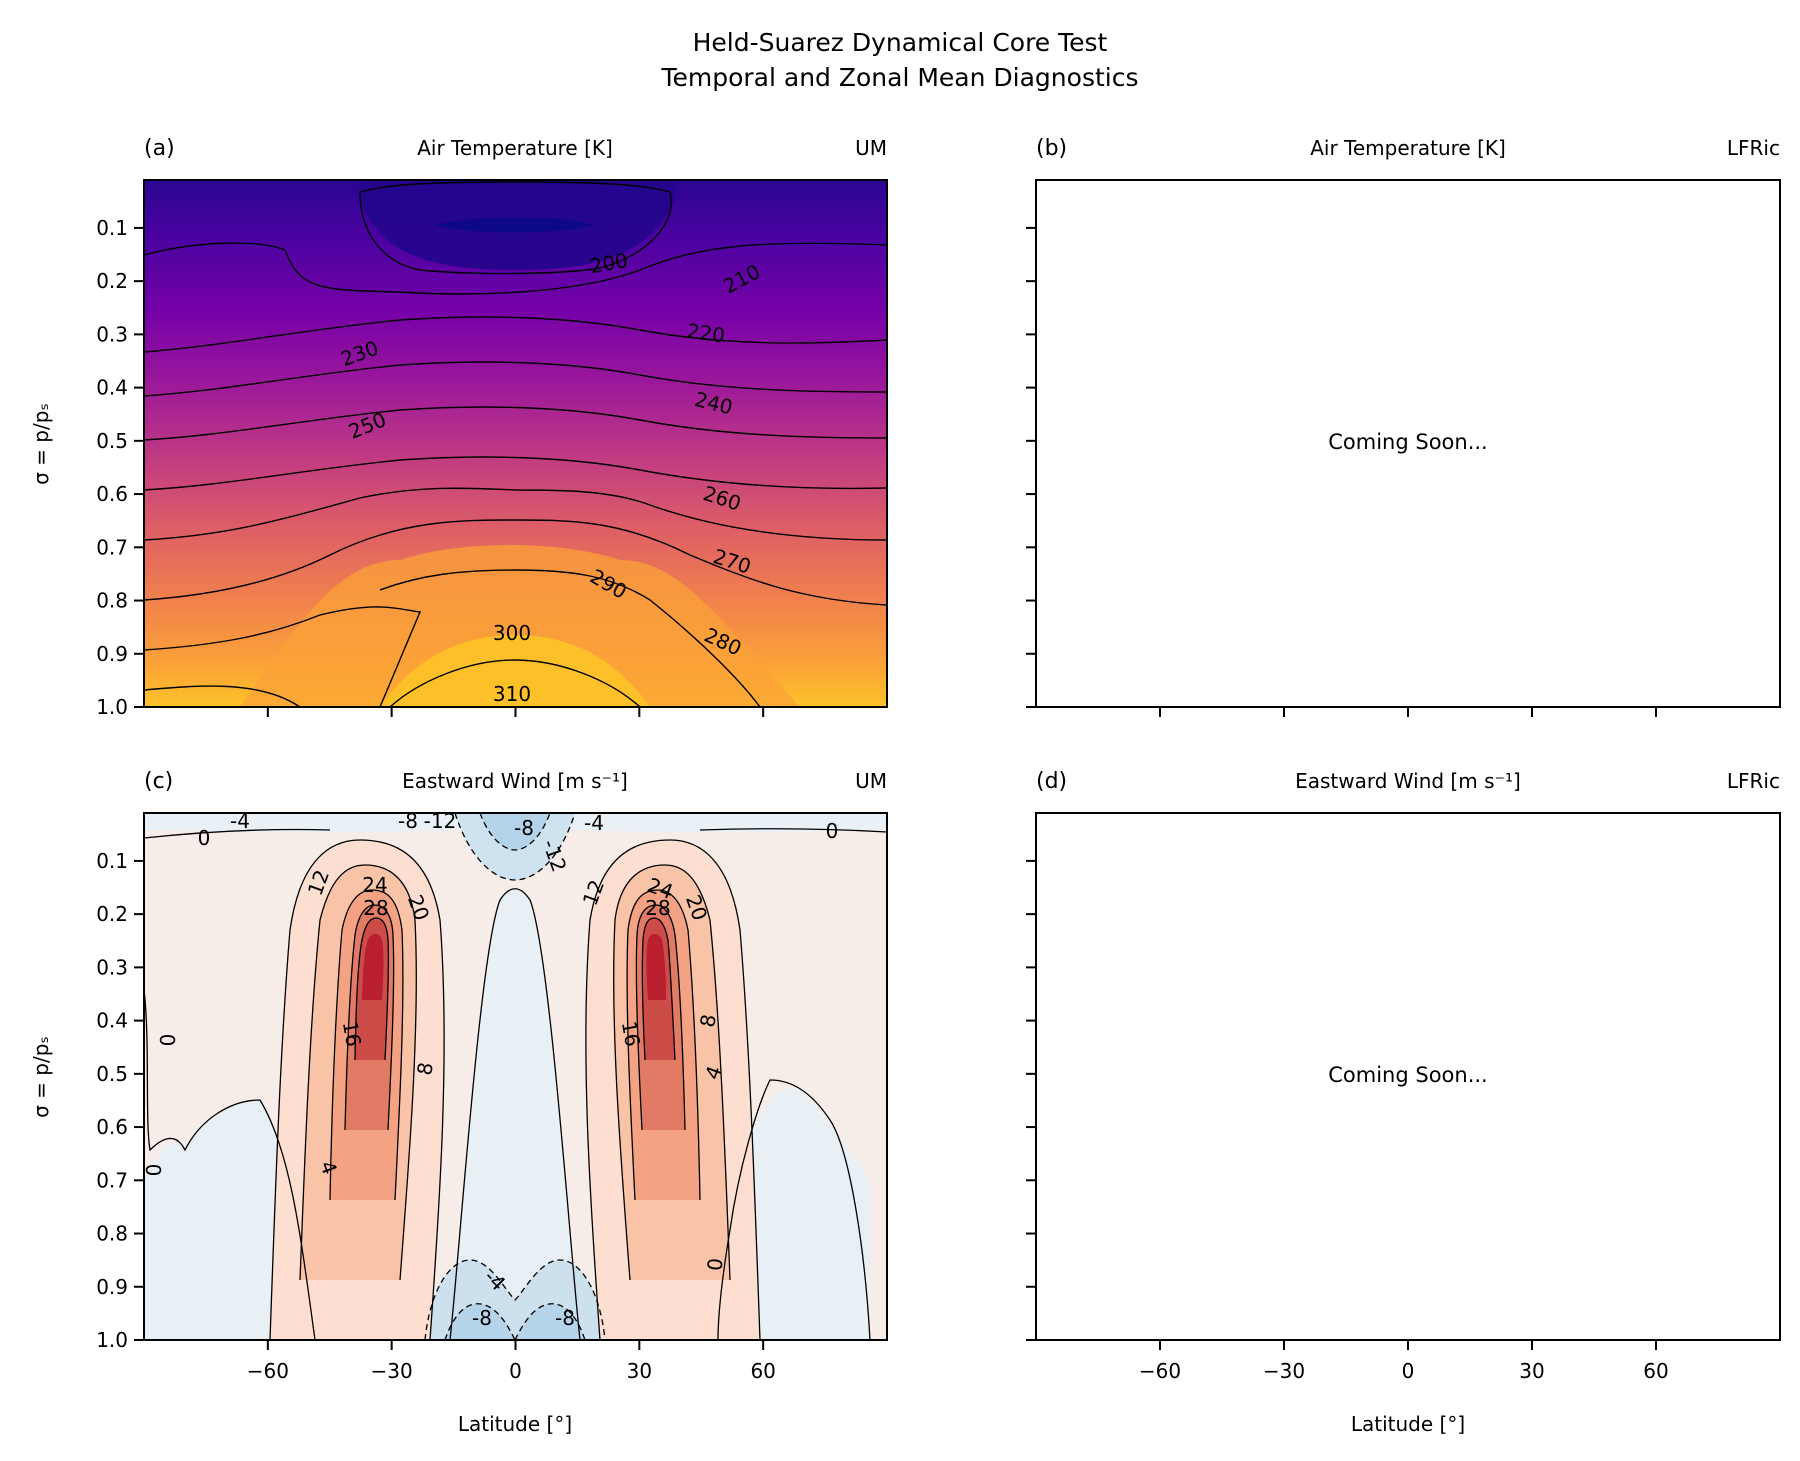 The image size is (1800, 1461). What do you see at coordinates (1408, 1371) in the screenshot?
I see `panel-d-xtick-label: 0` at bounding box center [1408, 1371].